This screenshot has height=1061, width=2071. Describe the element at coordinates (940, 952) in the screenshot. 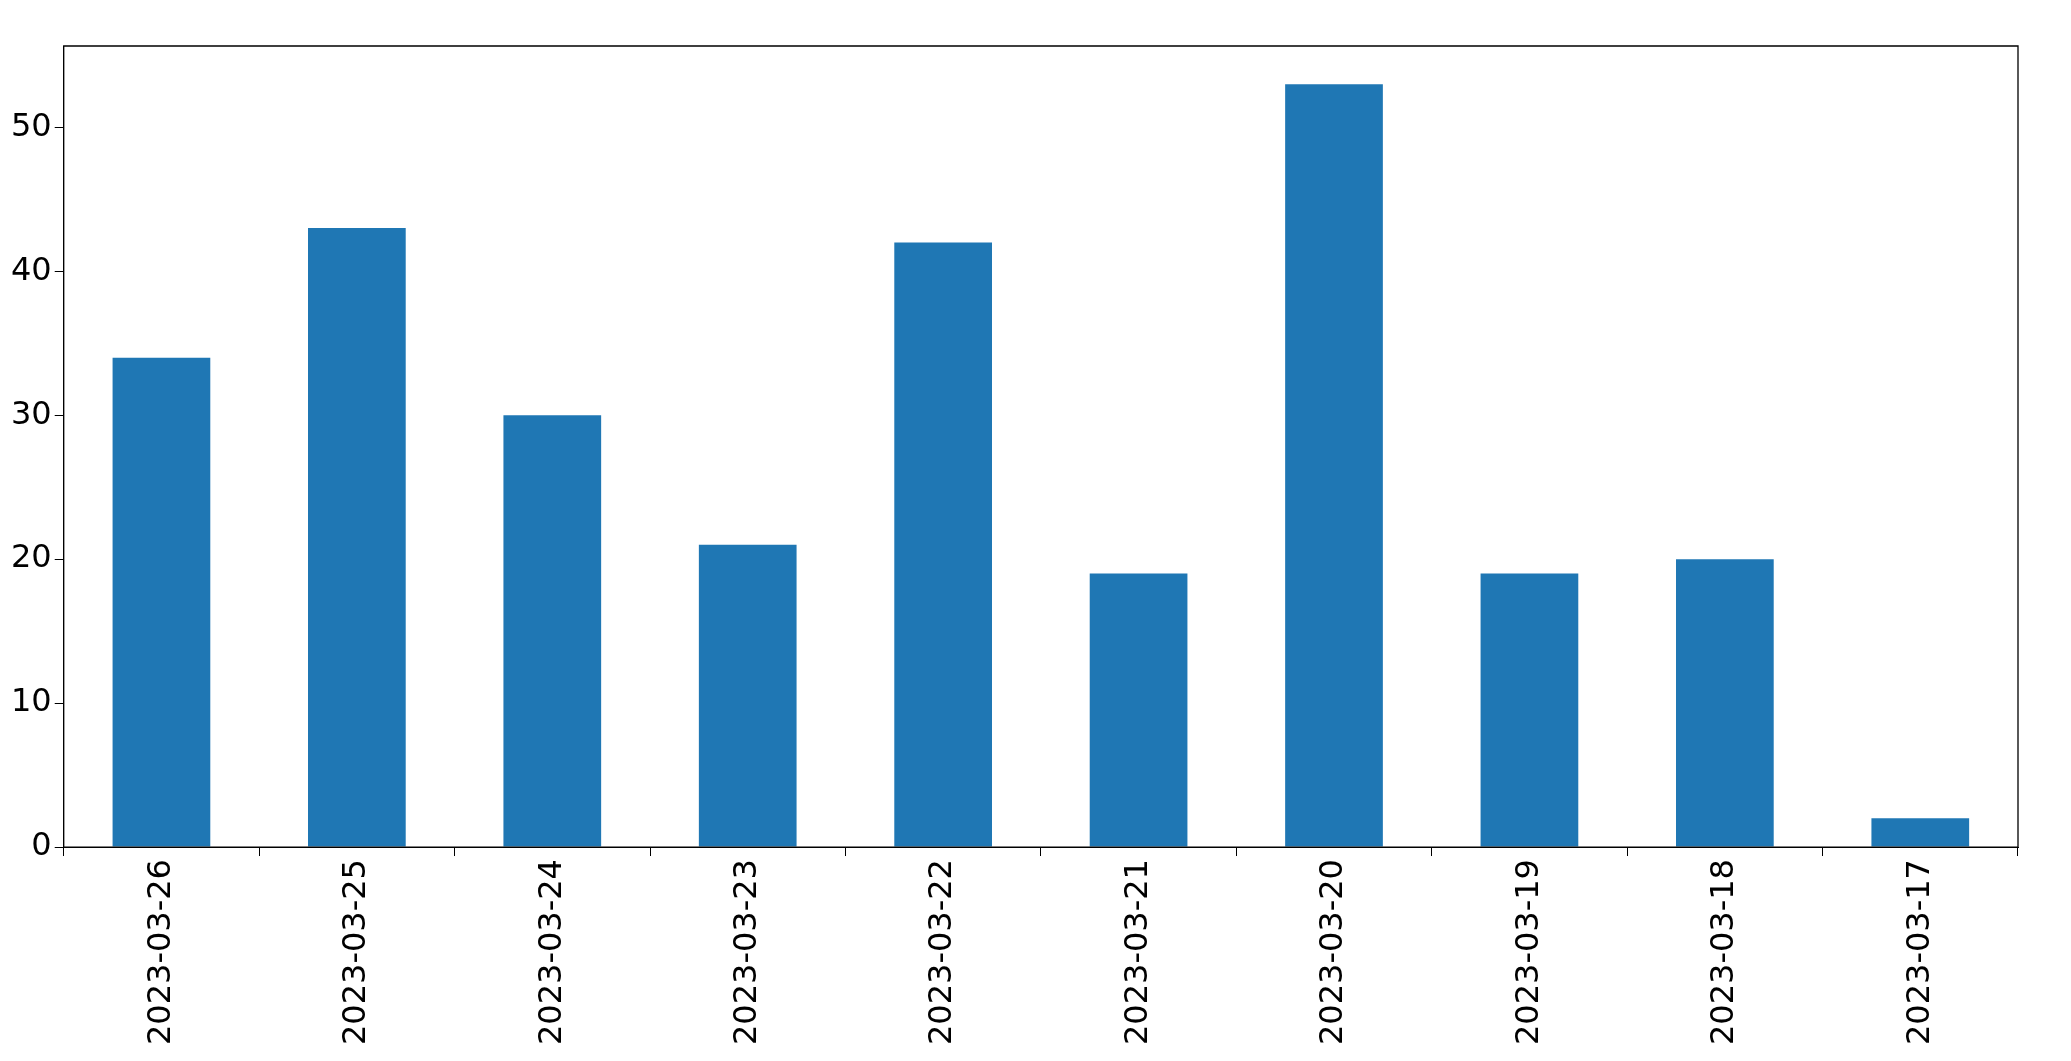

I see `x-tick-label: 2023-03-22` at that location.